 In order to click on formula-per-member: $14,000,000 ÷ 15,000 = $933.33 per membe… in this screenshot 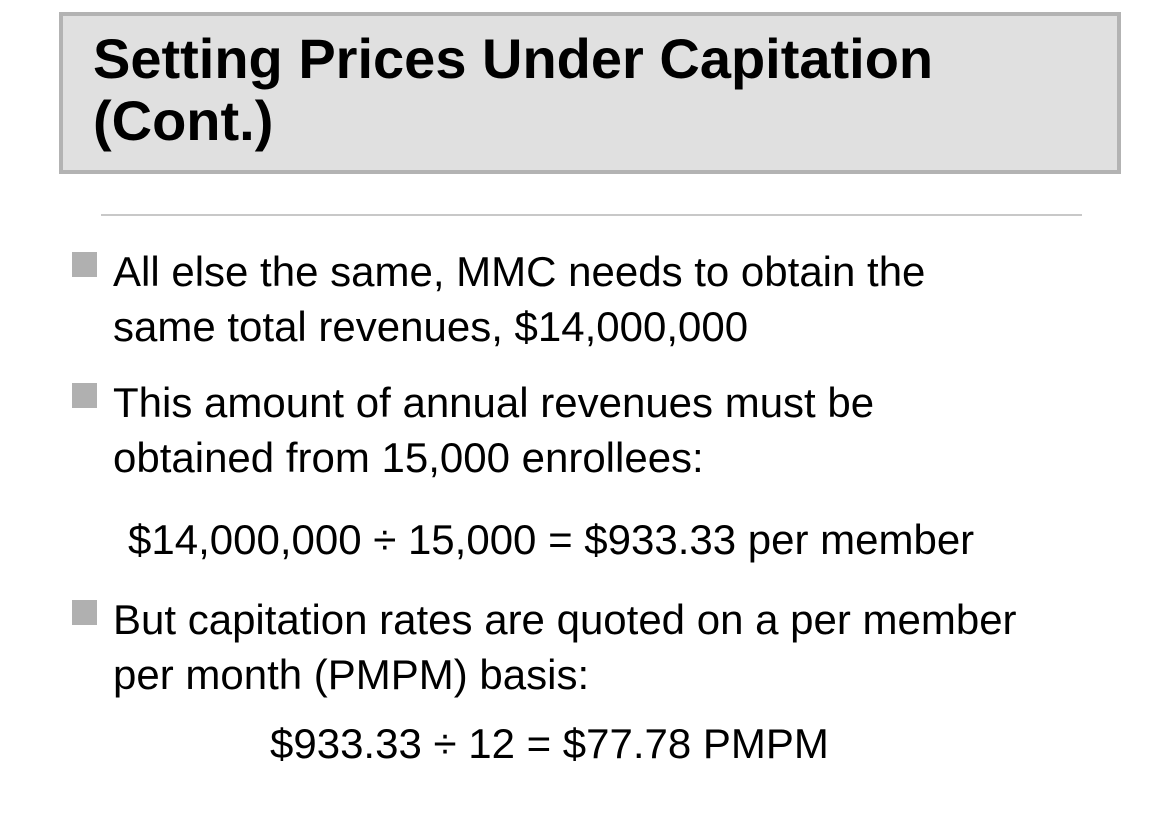, I will do `click(551, 539)`.